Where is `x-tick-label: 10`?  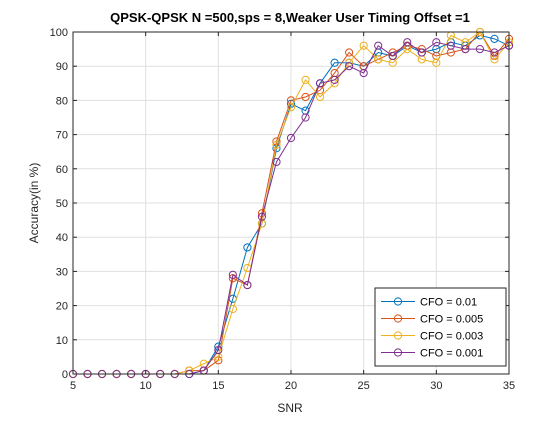
x-tick-label: 10 is located at coordinates (146, 386).